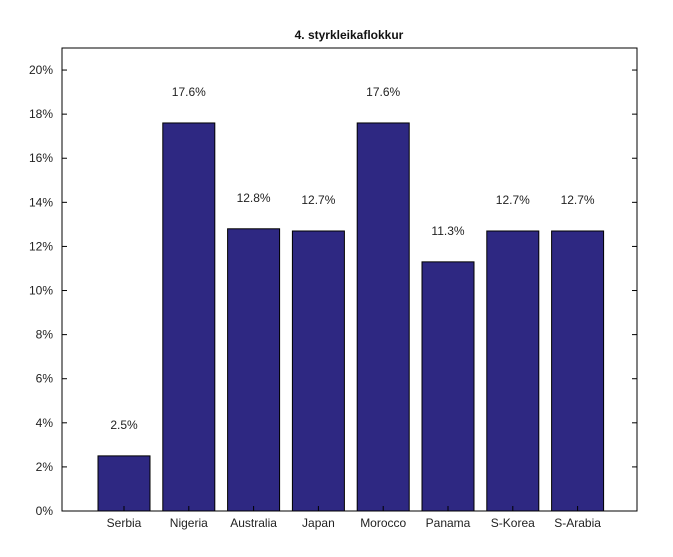  What do you see at coordinates (189, 523) in the screenshot?
I see `x-tick-label: Nigeria` at bounding box center [189, 523].